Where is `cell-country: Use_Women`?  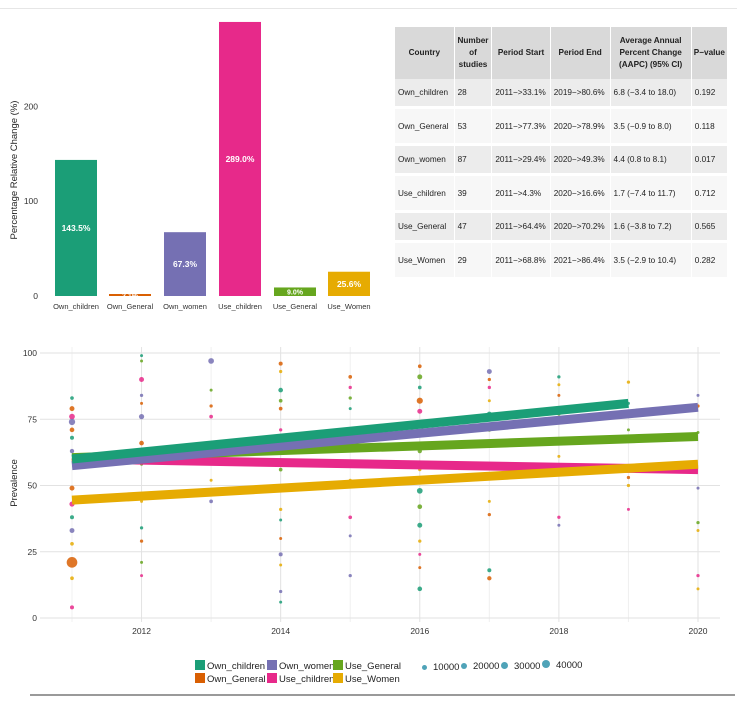
cell-country: Use_Women is located at coordinates (425, 260).